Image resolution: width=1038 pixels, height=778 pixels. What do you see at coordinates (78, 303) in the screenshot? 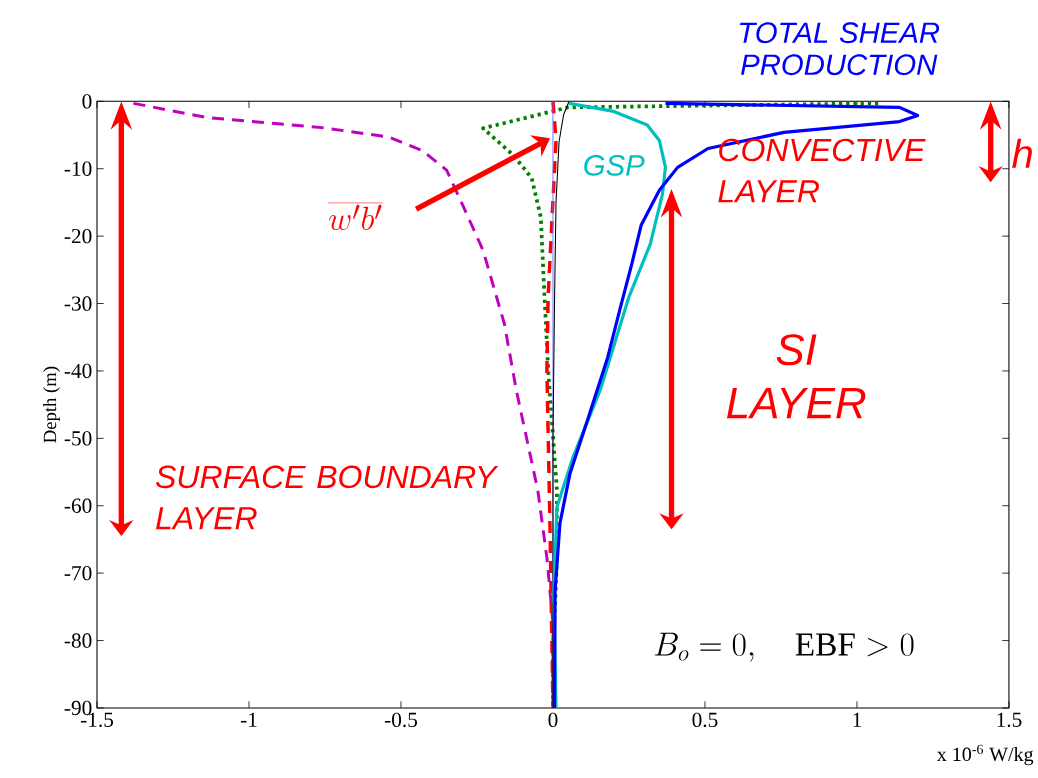
I see `y-tick-label: -30` at bounding box center [78, 303].